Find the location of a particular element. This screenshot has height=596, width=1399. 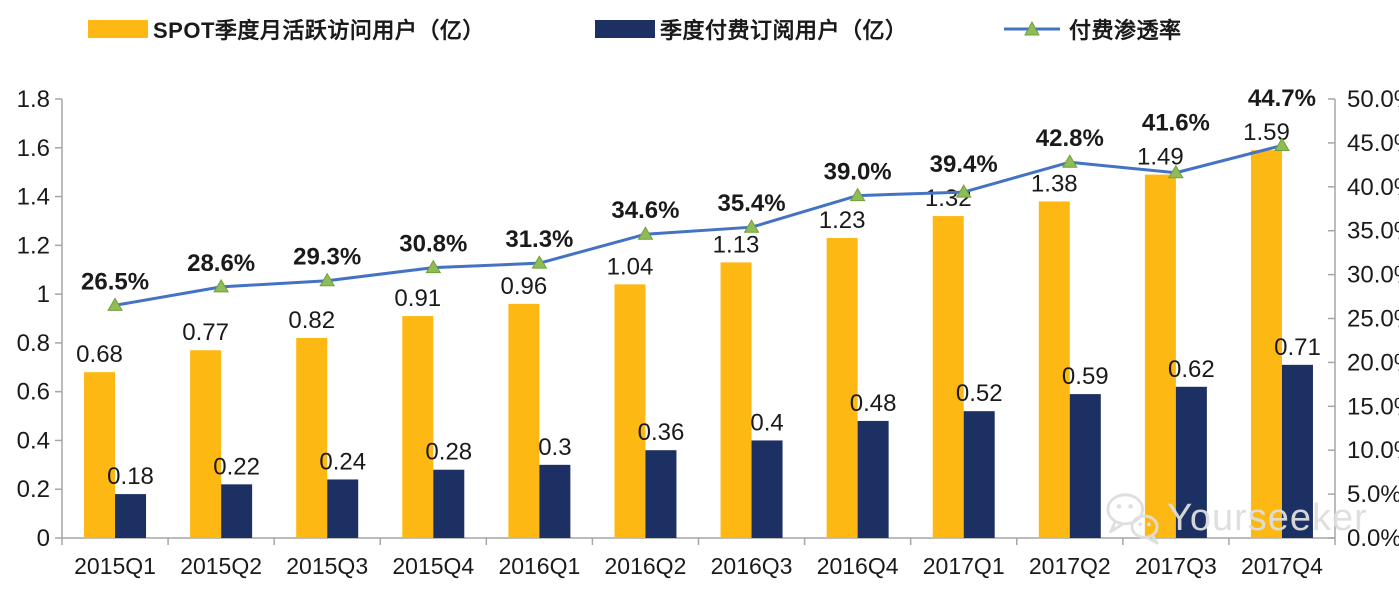

right-axis-tick-label: 30.0% is located at coordinates (1373, 275).